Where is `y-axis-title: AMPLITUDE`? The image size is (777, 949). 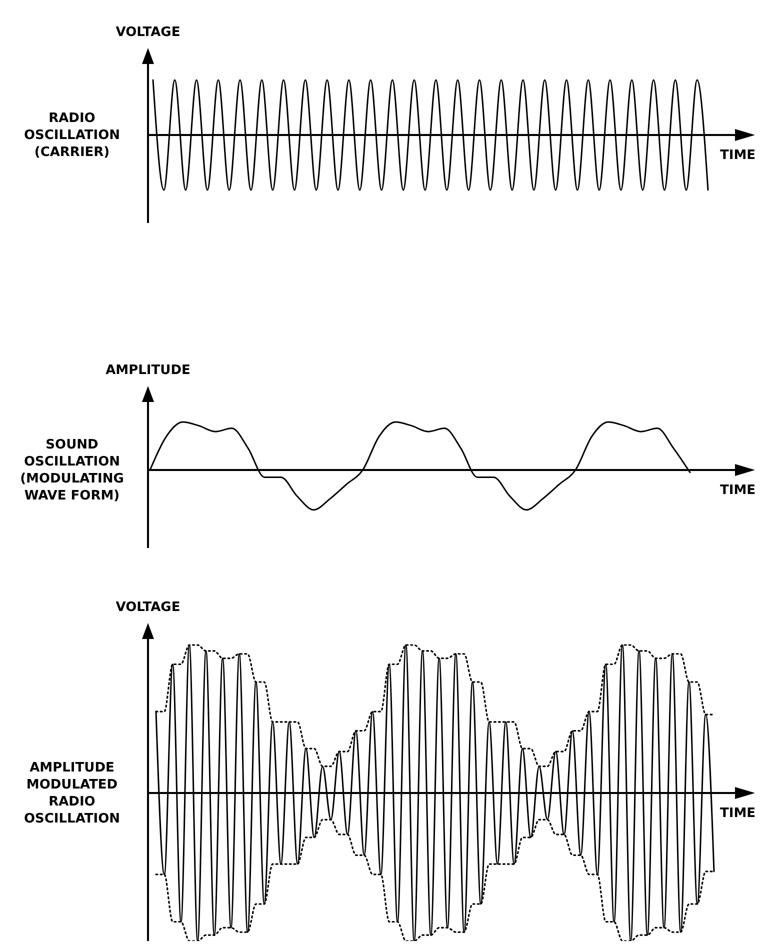 y-axis-title: AMPLITUDE is located at coordinates (148, 370).